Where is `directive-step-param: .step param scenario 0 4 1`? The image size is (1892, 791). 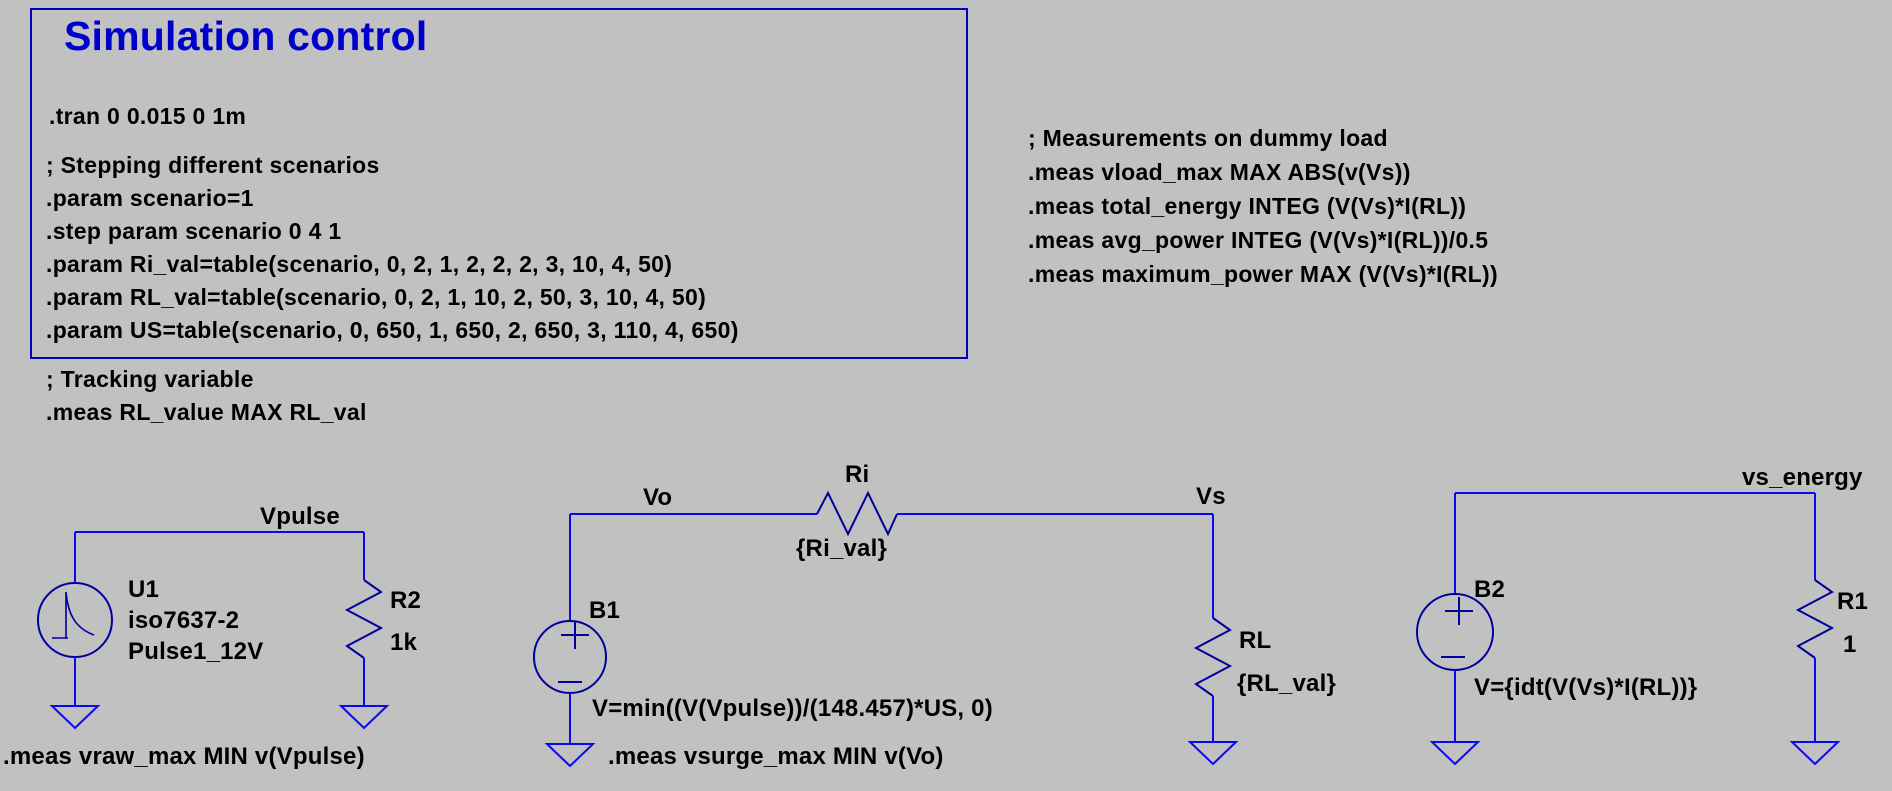
directive-step-param: .step param scenario 0 4 1 is located at coordinates (194, 231).